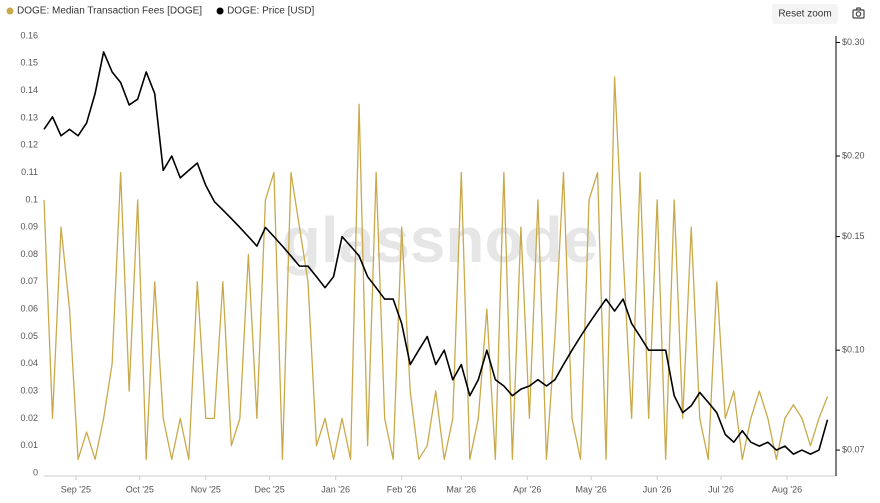 Image resolution: width=880 pixels, height=503 pixels. I want to click on x-tick-label: Sep '25, so click(76, 489).